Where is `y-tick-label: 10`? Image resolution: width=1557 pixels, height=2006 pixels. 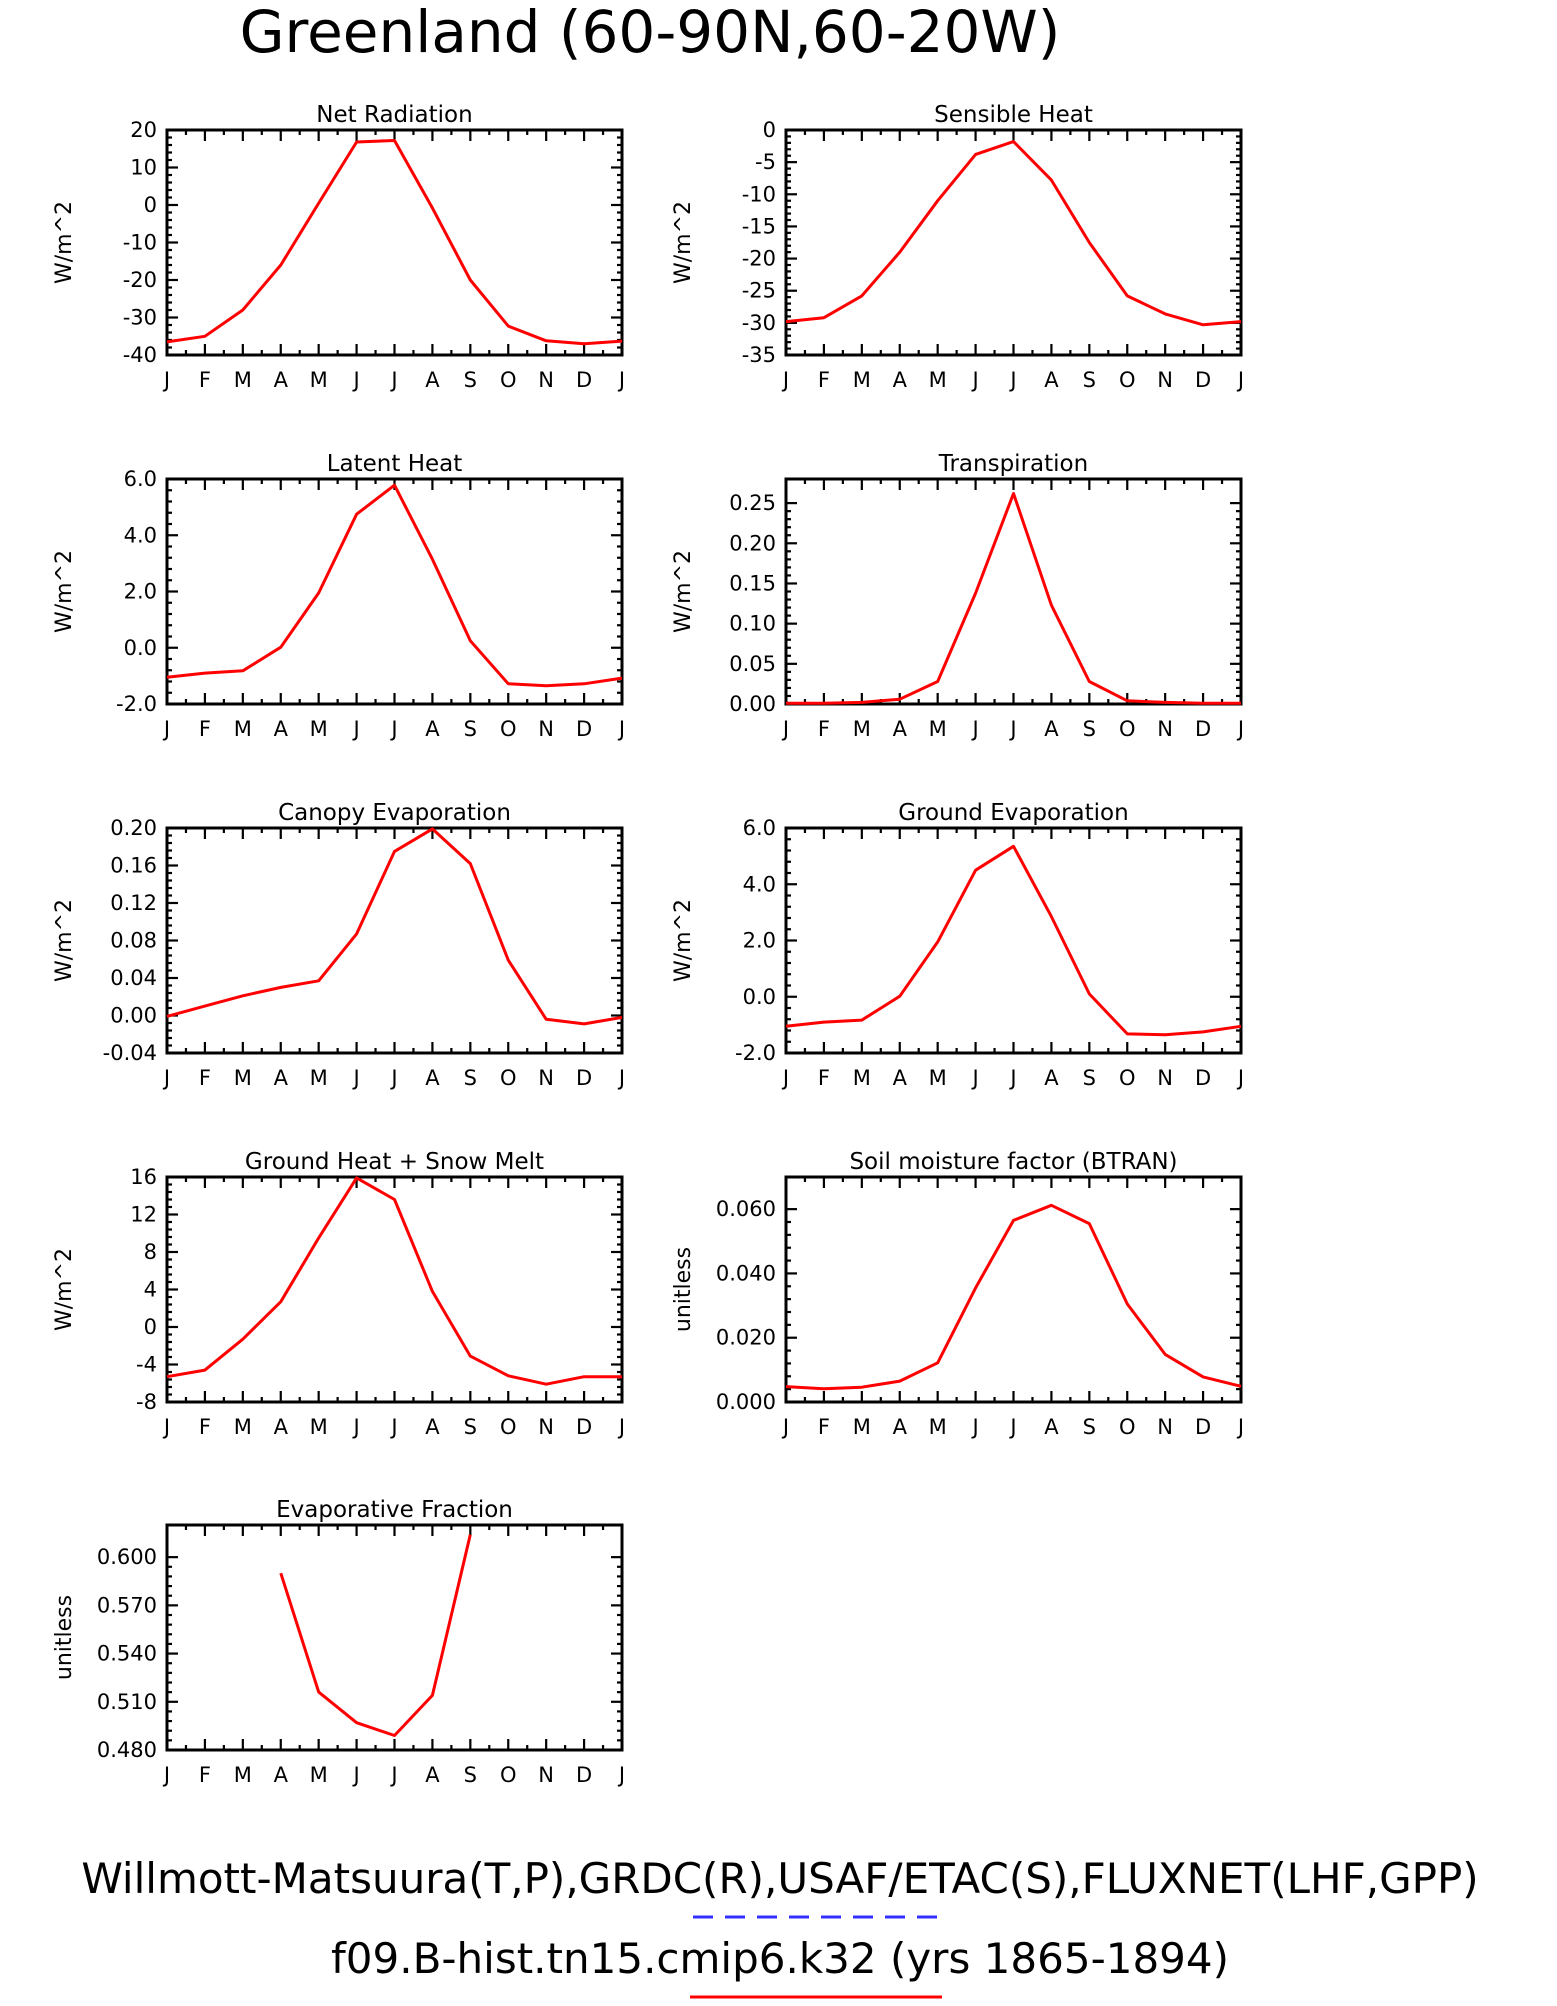 y-tick-label: 10 is located at coordinates (143, 168).